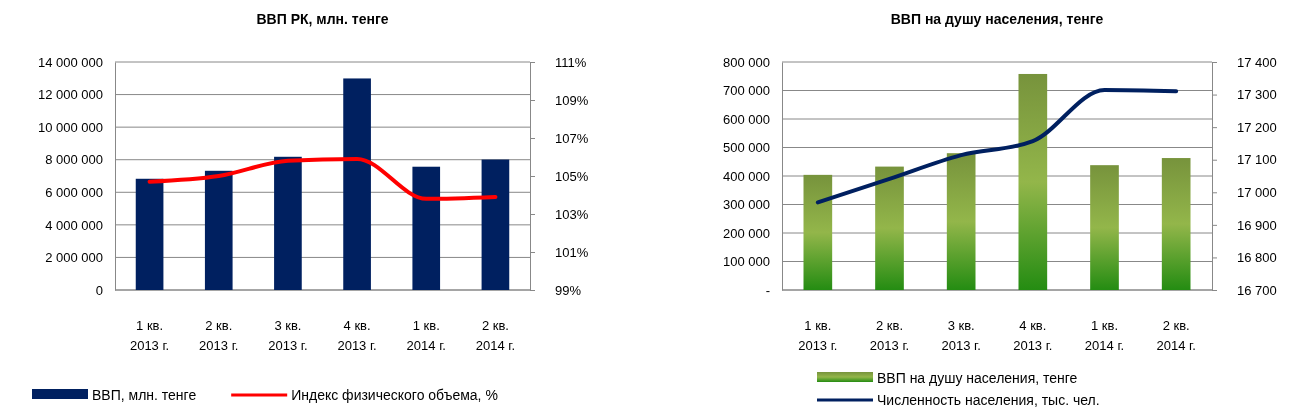 The image size is (1295, 412). What do you see at coordinates (572, 176) in the screenshot?
I see `y2-tick-label: 105%` at bounding box center [572, 176].